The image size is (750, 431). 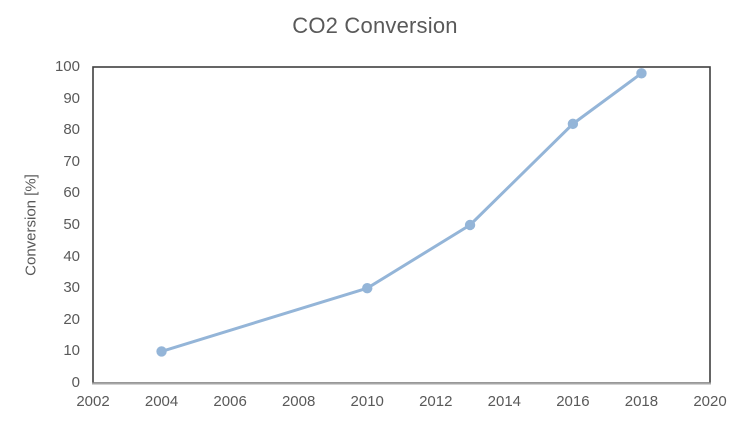 I want to click on y-tick-label: 50, so click(x=71, y=224).